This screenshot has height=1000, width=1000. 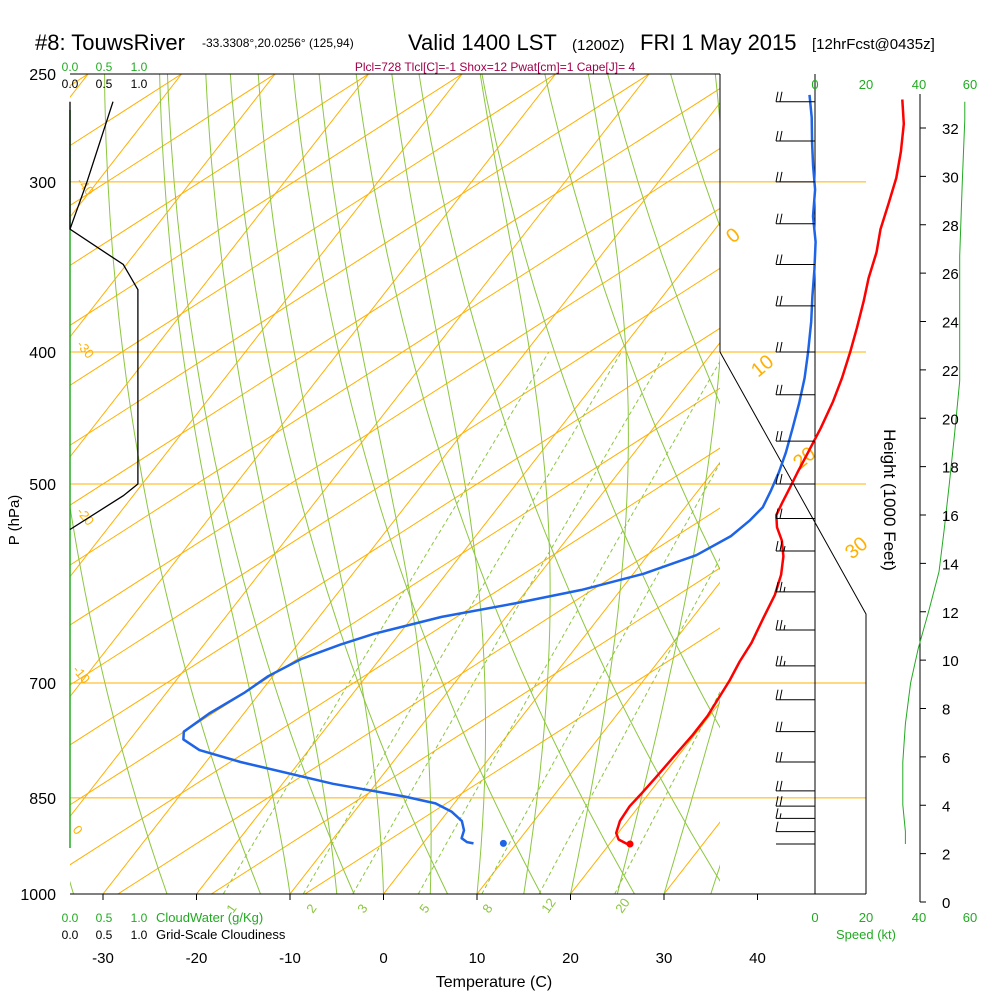 What do you see at coordinates (209, 917) in the screenshot?
I see `cloudwater-label: CloudWater (g/Kg)` at bounding box center [209, 917].